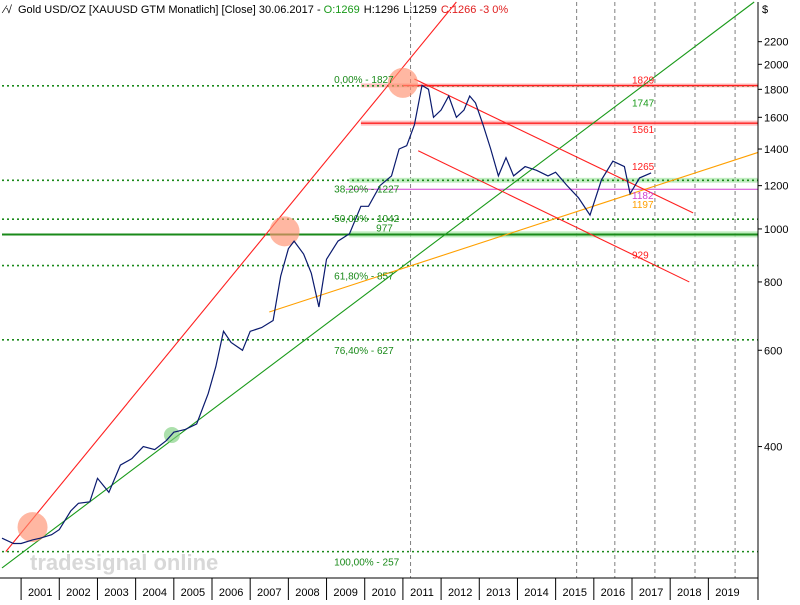 The width and height of the screenshot is (800, 605). Describe the element at coordinates (422, 593) in the screenshot. I see `x-tick-label: 2011` at that location.